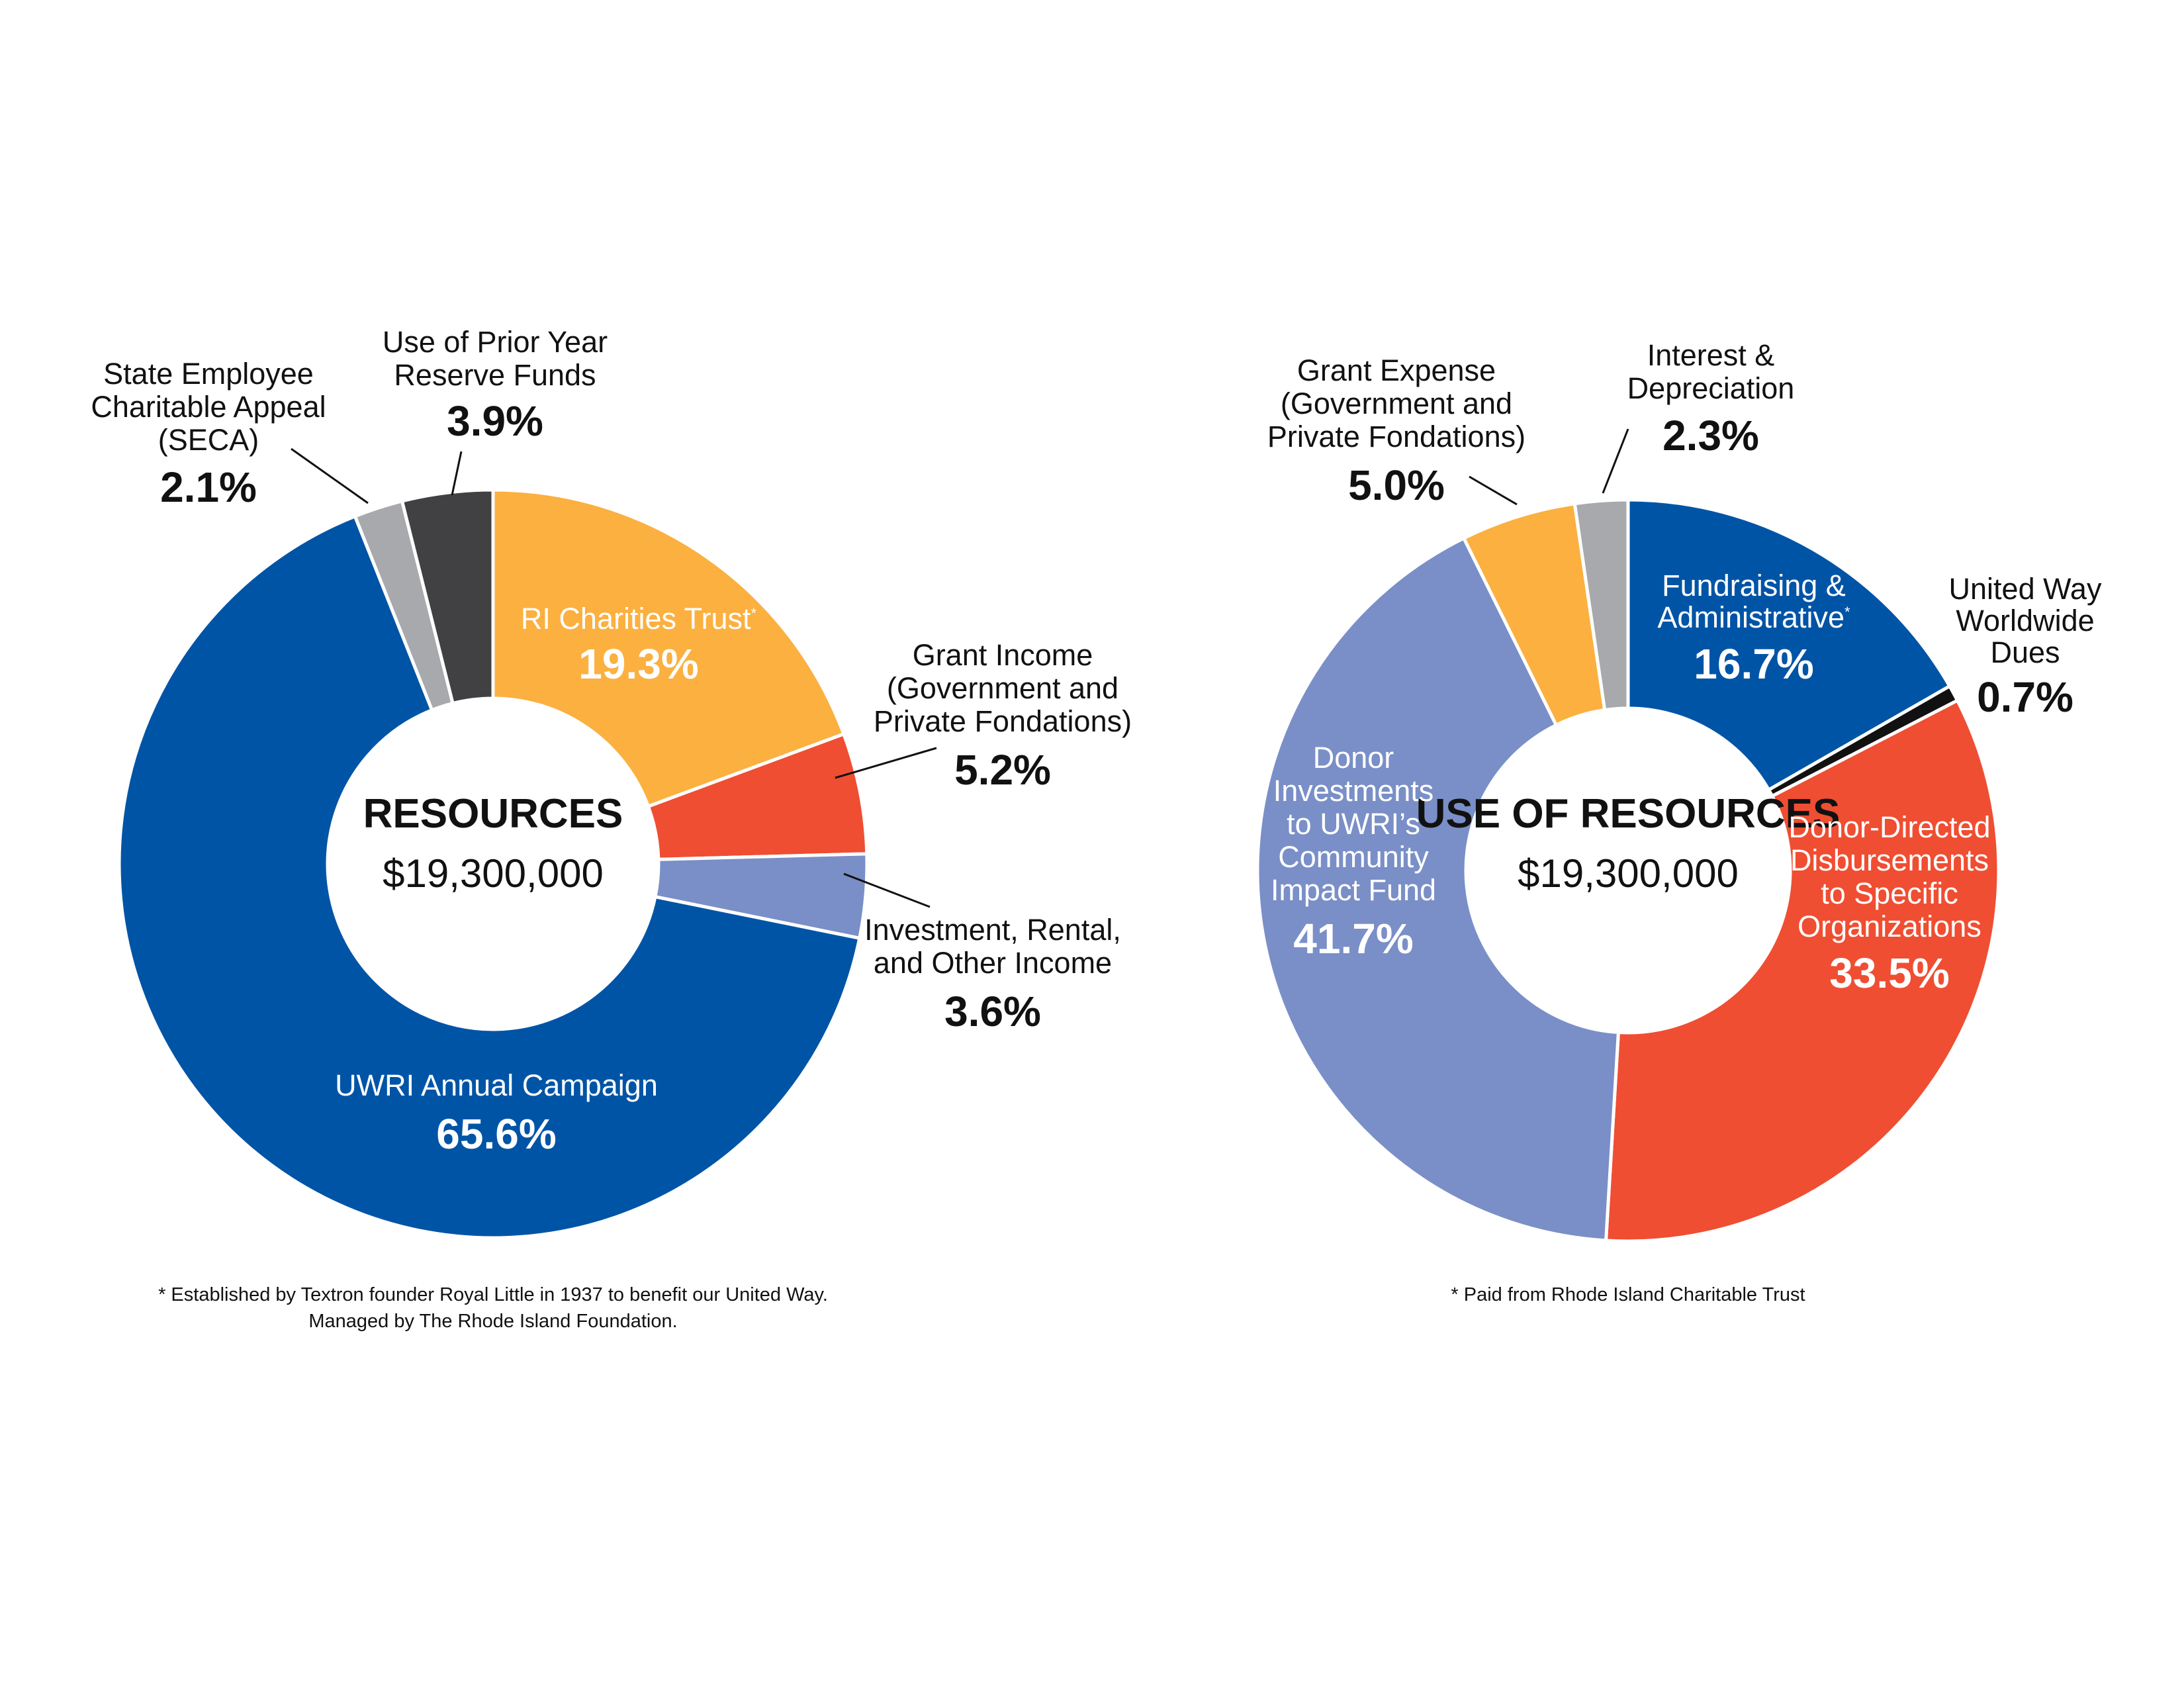  What do you see at coordinates (1493, 490) in the screenshot?
I see `grant-expense-leader-line` at bounding box center [1493, 490].